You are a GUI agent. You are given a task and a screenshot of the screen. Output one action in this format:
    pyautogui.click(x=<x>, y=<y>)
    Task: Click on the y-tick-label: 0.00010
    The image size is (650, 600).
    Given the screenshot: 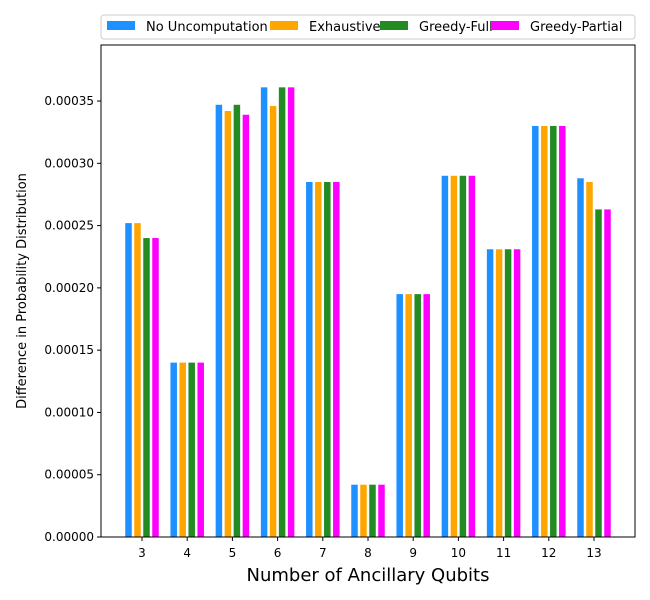 What is the action you would take?
    pyautogui.click(x=69, y=412)
    